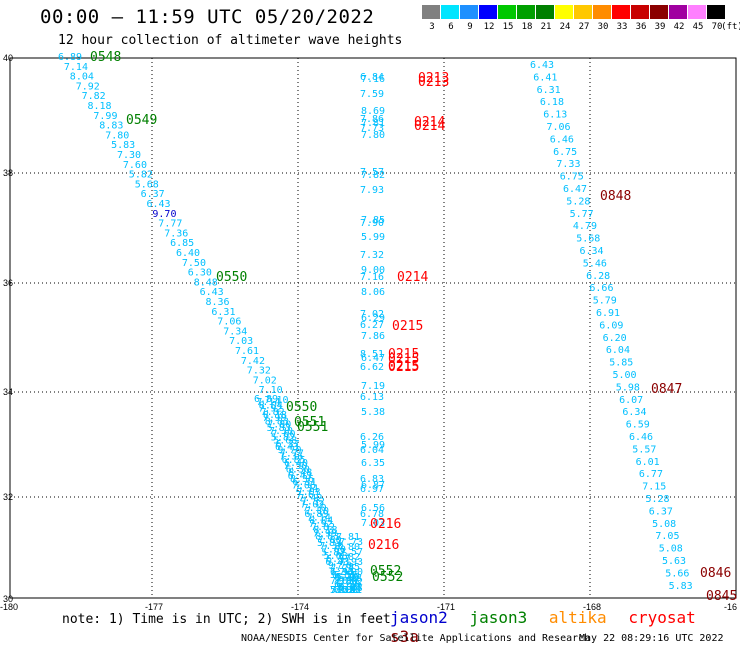 The height and width of the screenshot is (650, 740). Describe the element at coordinates (383, 545) in the screenshot. I see `pass-time-label: 0216` at that location.